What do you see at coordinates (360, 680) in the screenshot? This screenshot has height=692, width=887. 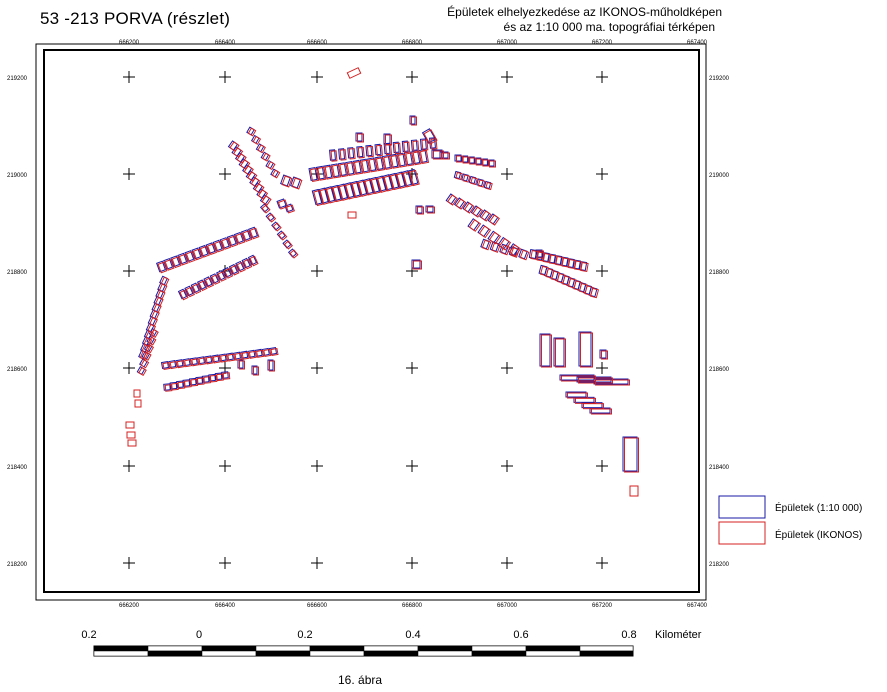 I see `figure-caption: 16. ábra` at bounding box center [360, 680].